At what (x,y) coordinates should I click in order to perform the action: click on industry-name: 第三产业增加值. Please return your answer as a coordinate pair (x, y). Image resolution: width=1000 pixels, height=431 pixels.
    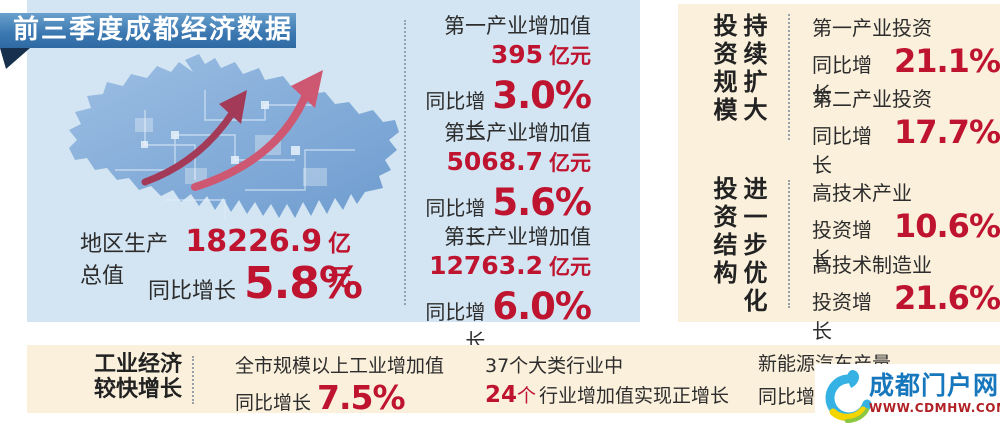
    Looking at the image, I should click on (517, 237).